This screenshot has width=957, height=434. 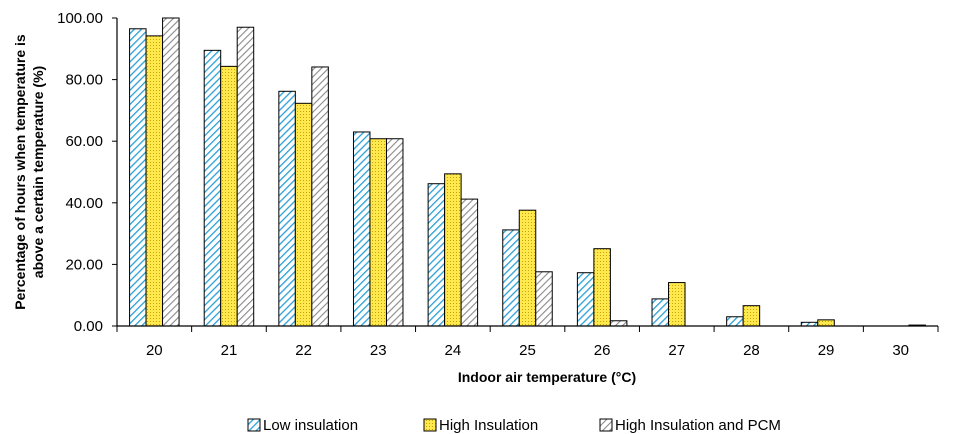 What do you see at coordinates (310, 425) in the screenshot?
I see `legend-label: Low insulation` at bounding box center [310, 425].